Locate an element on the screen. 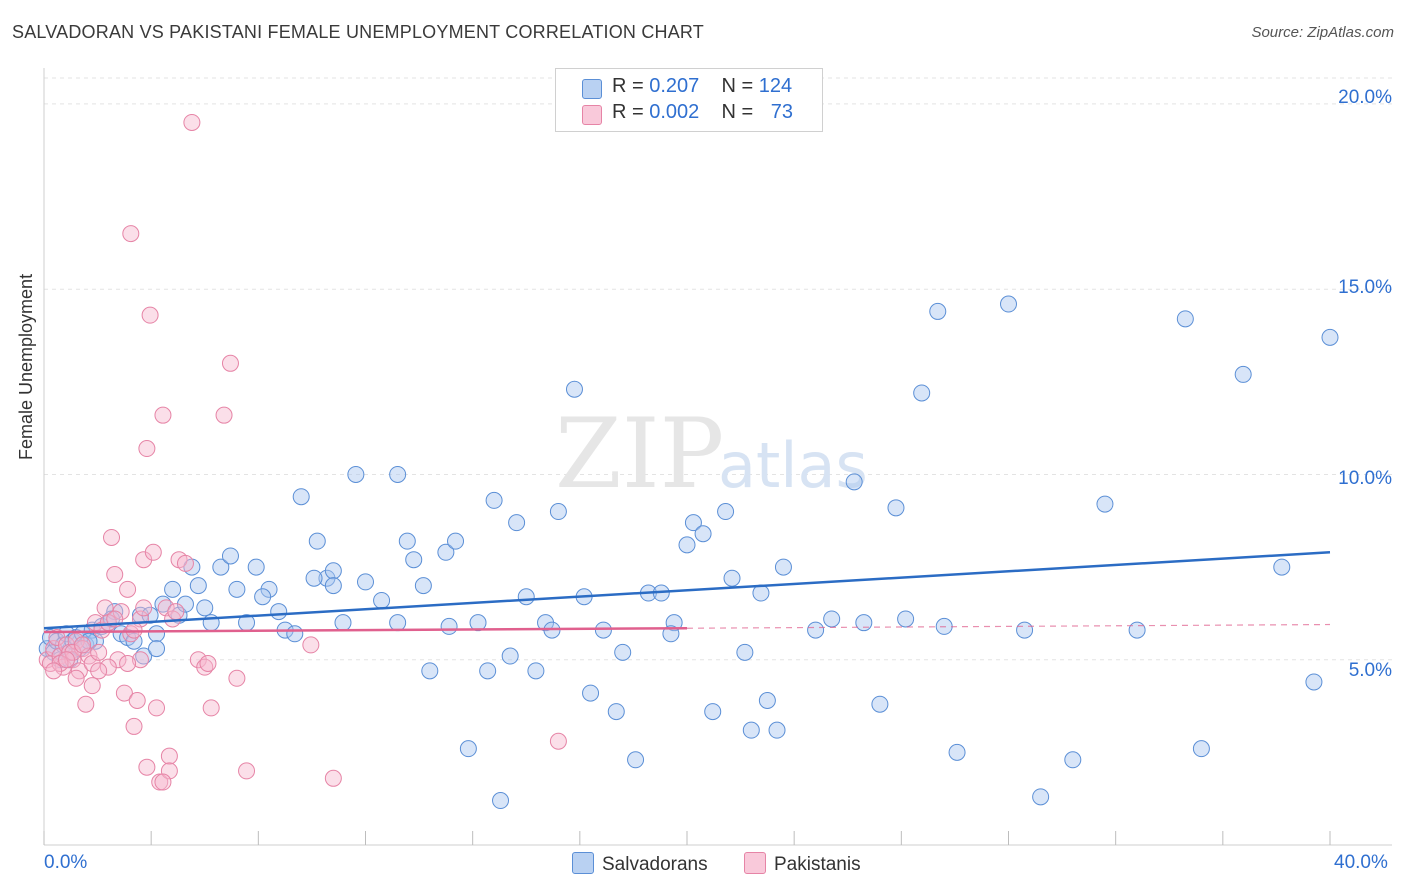  pakistanis-trend-line is located at coordinates (365, 630).